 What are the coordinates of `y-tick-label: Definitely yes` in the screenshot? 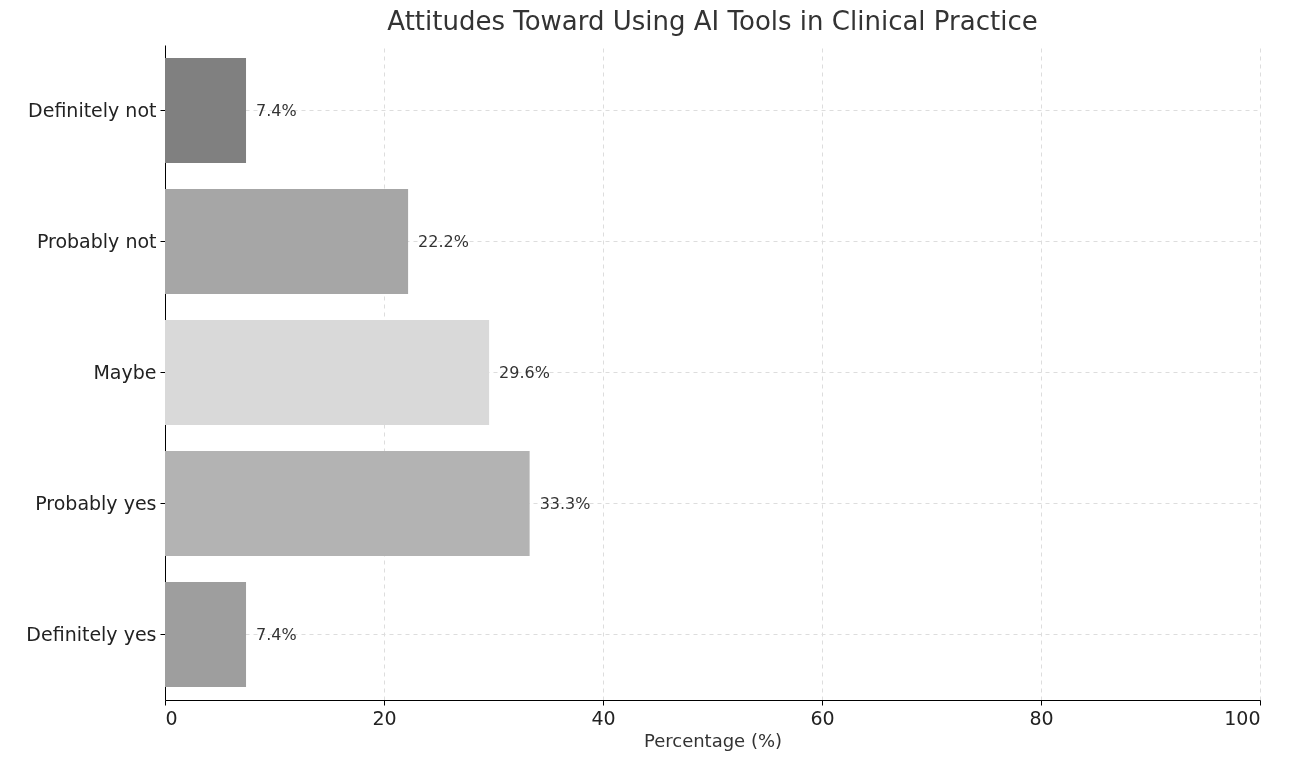 It's located at (91, 633).